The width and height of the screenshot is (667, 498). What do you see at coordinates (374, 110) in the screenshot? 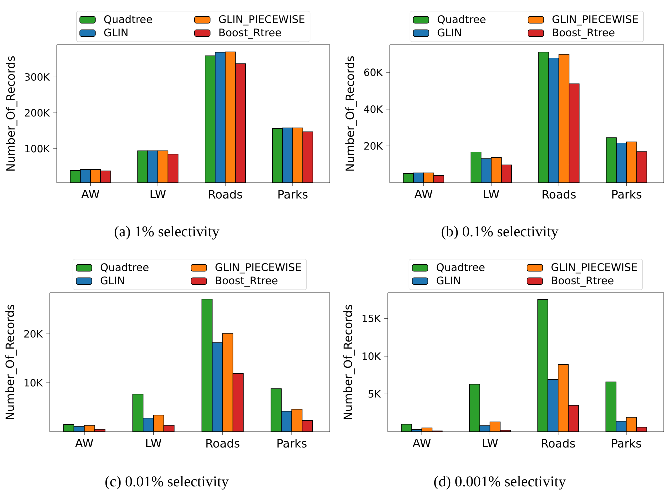
I see `y-tick-label: 40K` at bounding box center [374, 110].